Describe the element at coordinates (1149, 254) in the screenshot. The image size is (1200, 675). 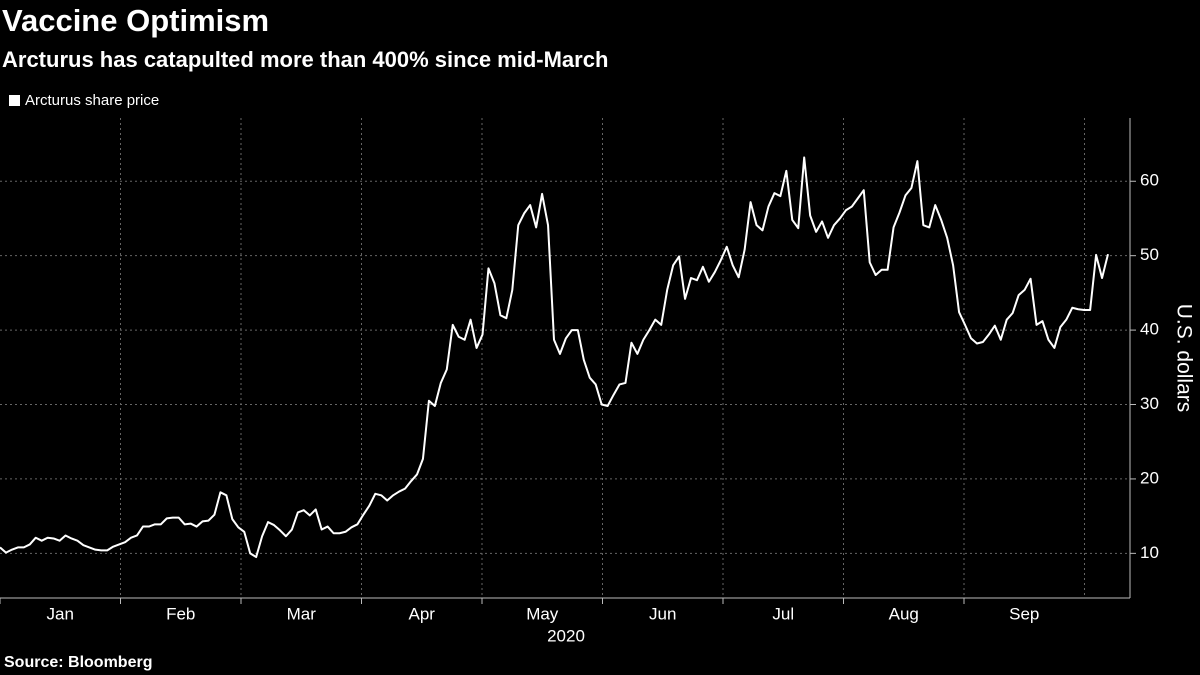
I see `y-tick-label: 50` at that location.